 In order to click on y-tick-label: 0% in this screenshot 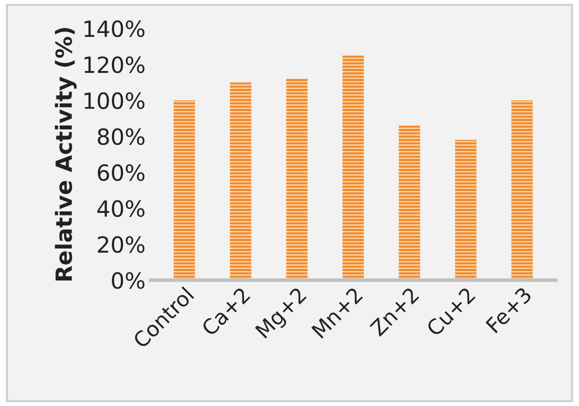, I will do `click(128, 280)`.